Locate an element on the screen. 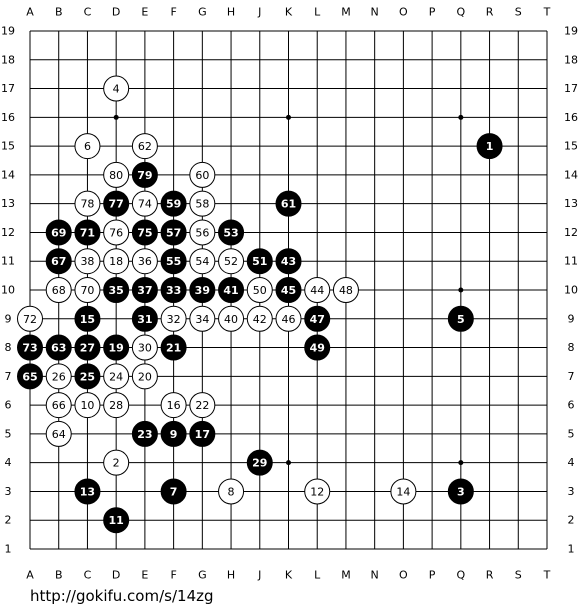  move-number: 65 is located at coordinates (29, 376).